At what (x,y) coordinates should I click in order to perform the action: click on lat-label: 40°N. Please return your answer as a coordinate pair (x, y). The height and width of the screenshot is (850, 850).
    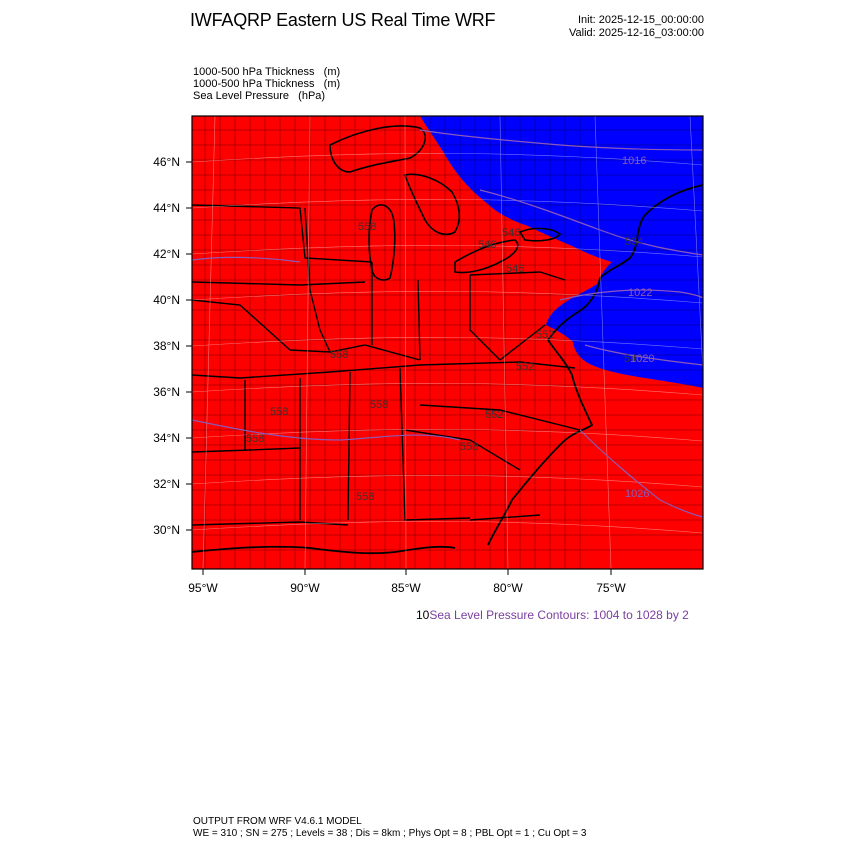
    Looking at the image, I should click on (166, 300).